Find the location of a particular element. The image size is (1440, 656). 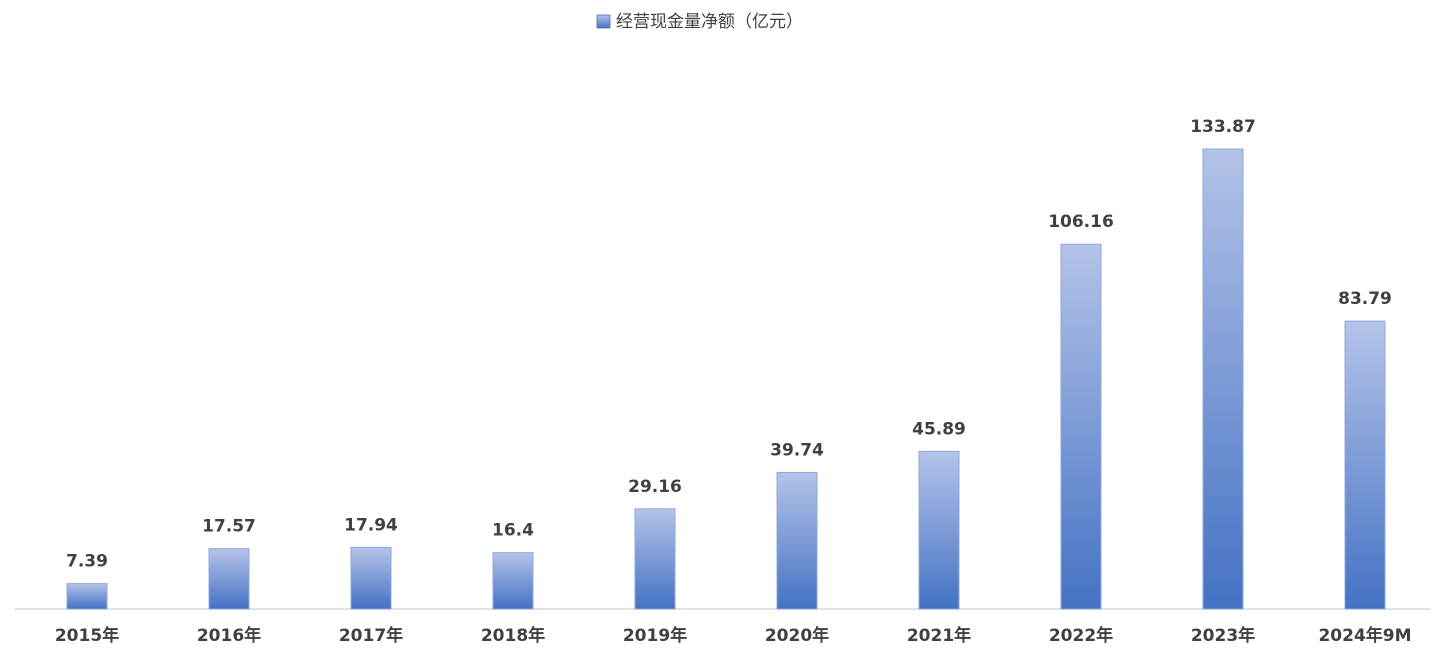

value-label: 17.57 is located at coordinates (229, 527).